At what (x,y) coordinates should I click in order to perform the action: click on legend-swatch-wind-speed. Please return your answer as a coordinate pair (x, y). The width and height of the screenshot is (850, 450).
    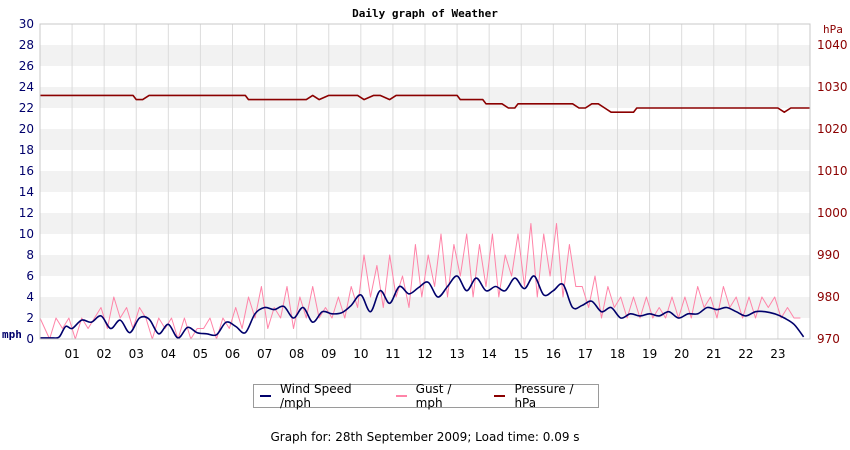
    Looking at the image, I should click on (266, 396).